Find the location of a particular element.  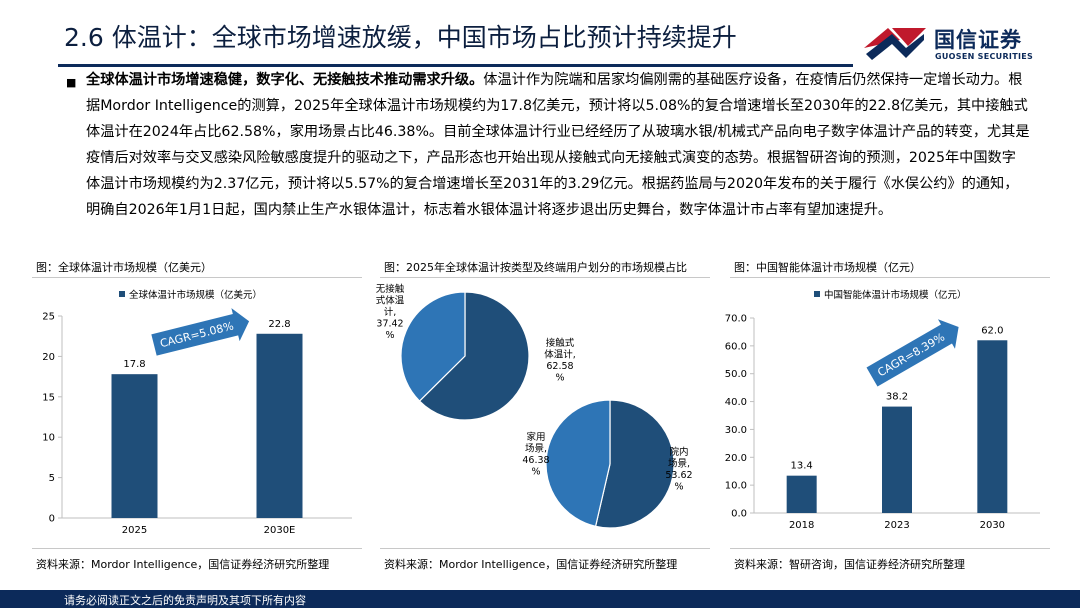

data-label: 62.0 is located at coordinates (992, 330).